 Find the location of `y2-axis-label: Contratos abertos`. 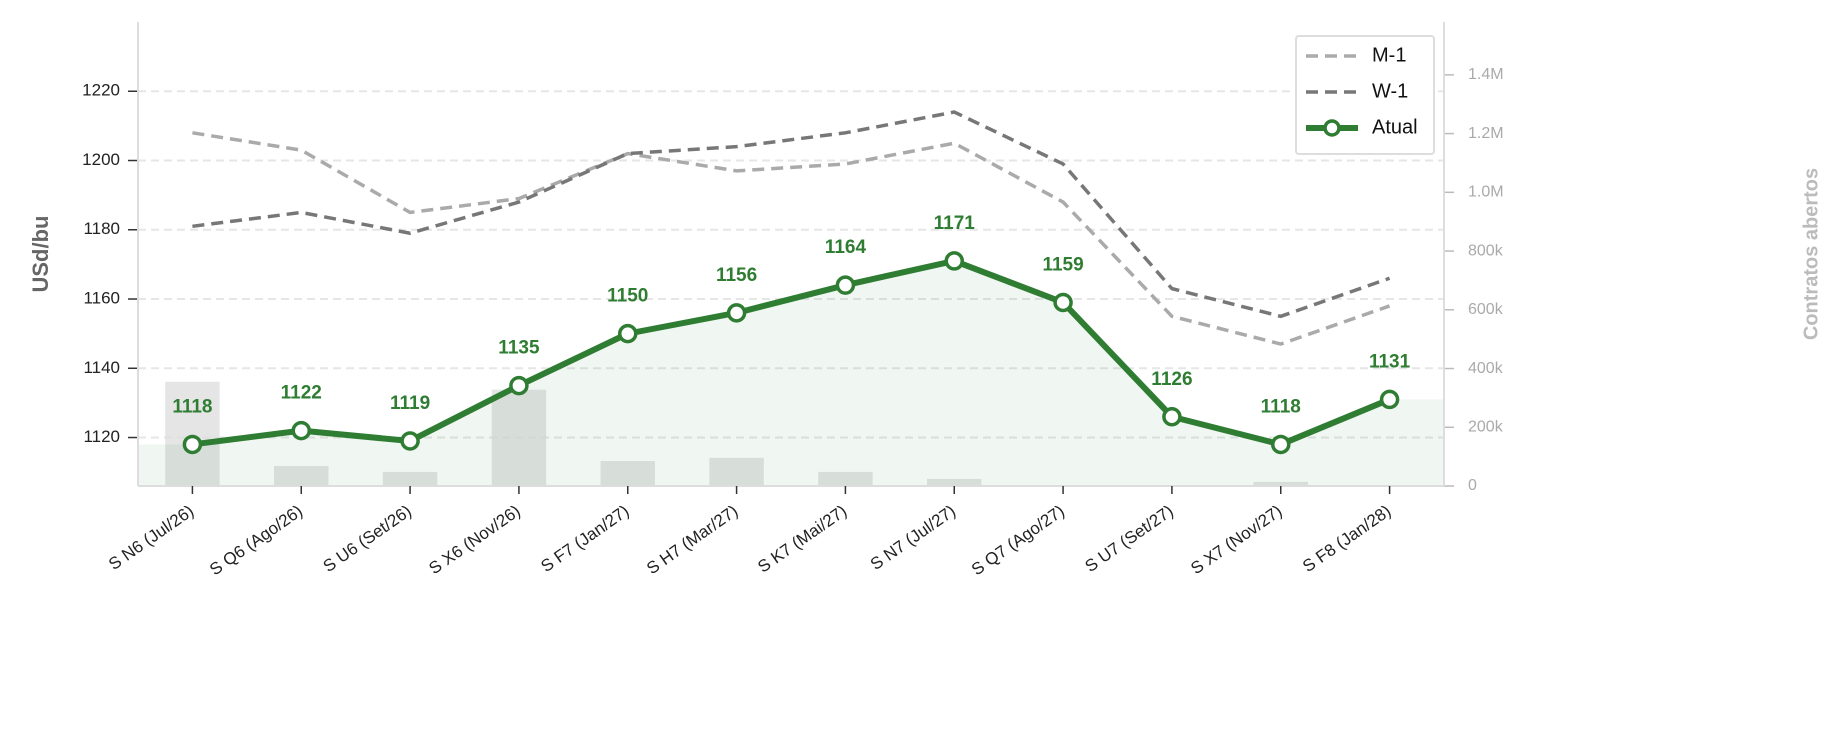

y2-axis-label: Contratos abertos is located at coordinates (1811, 254).